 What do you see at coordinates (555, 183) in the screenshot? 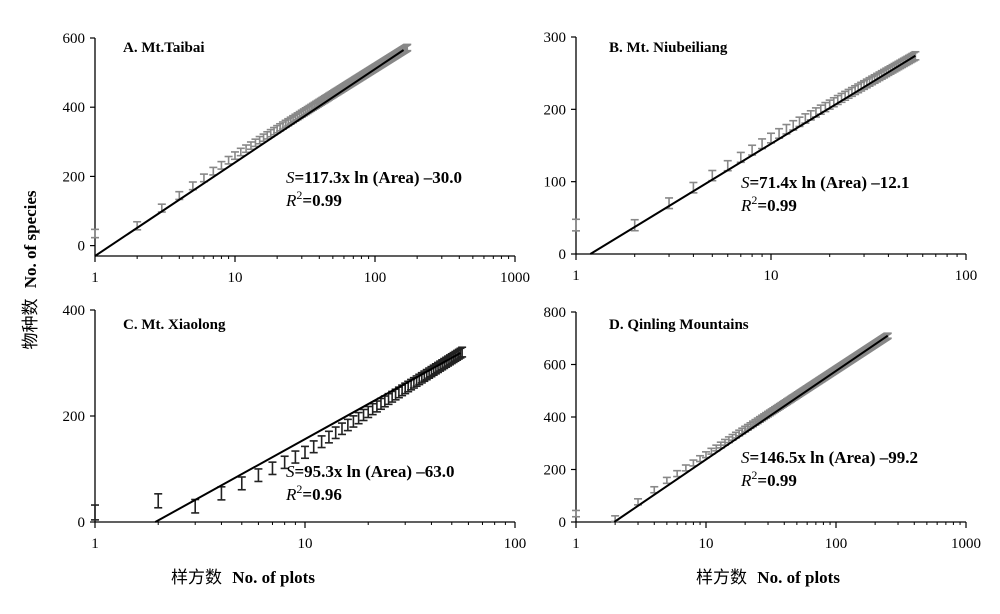
I see `y-tick-label: 100` at bounding box center [555, 183].